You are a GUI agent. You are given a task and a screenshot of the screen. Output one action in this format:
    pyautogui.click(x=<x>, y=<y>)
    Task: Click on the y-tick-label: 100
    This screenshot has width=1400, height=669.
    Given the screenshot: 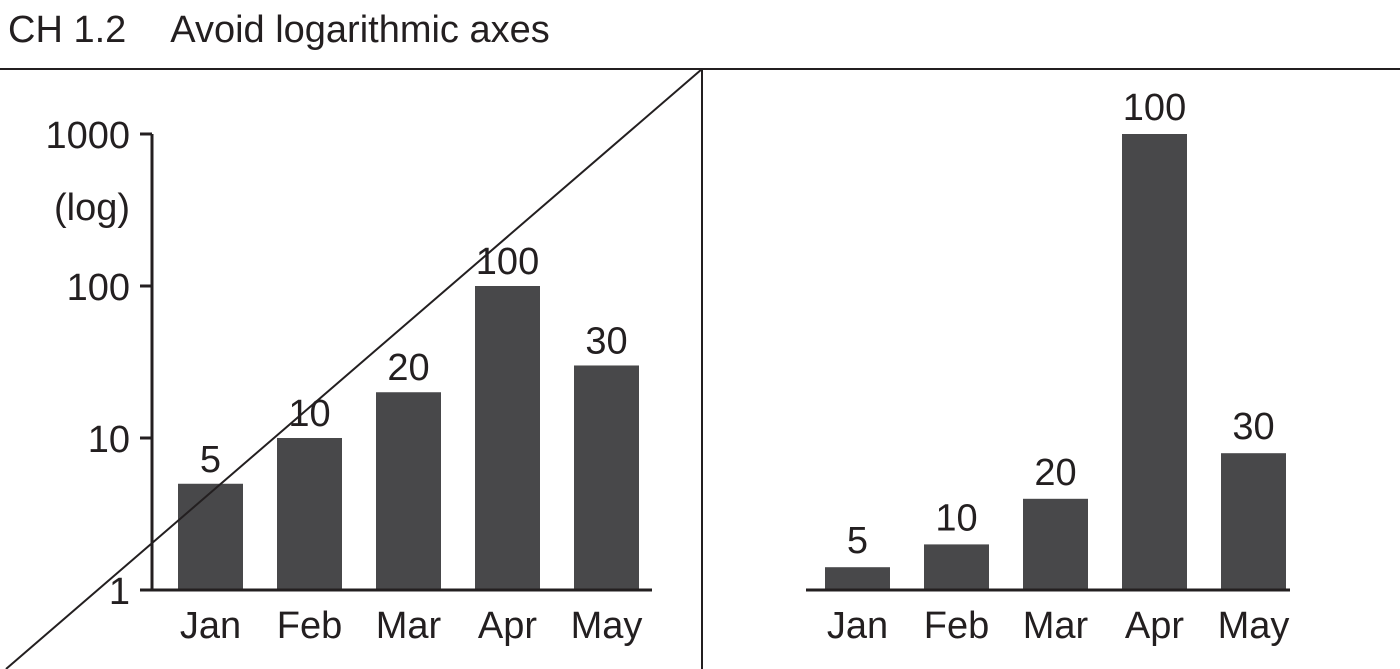 What is the action you would take?
    pyautogui.click(x=98, y=288)
    